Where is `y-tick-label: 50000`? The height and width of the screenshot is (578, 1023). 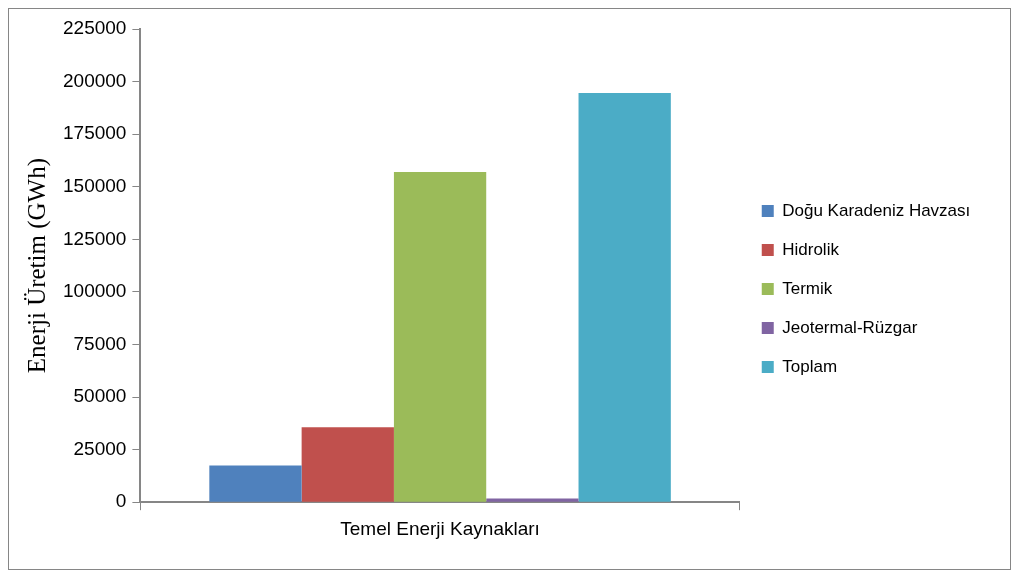 y-tick-label: 50000 is located at coordinates (100, 396).